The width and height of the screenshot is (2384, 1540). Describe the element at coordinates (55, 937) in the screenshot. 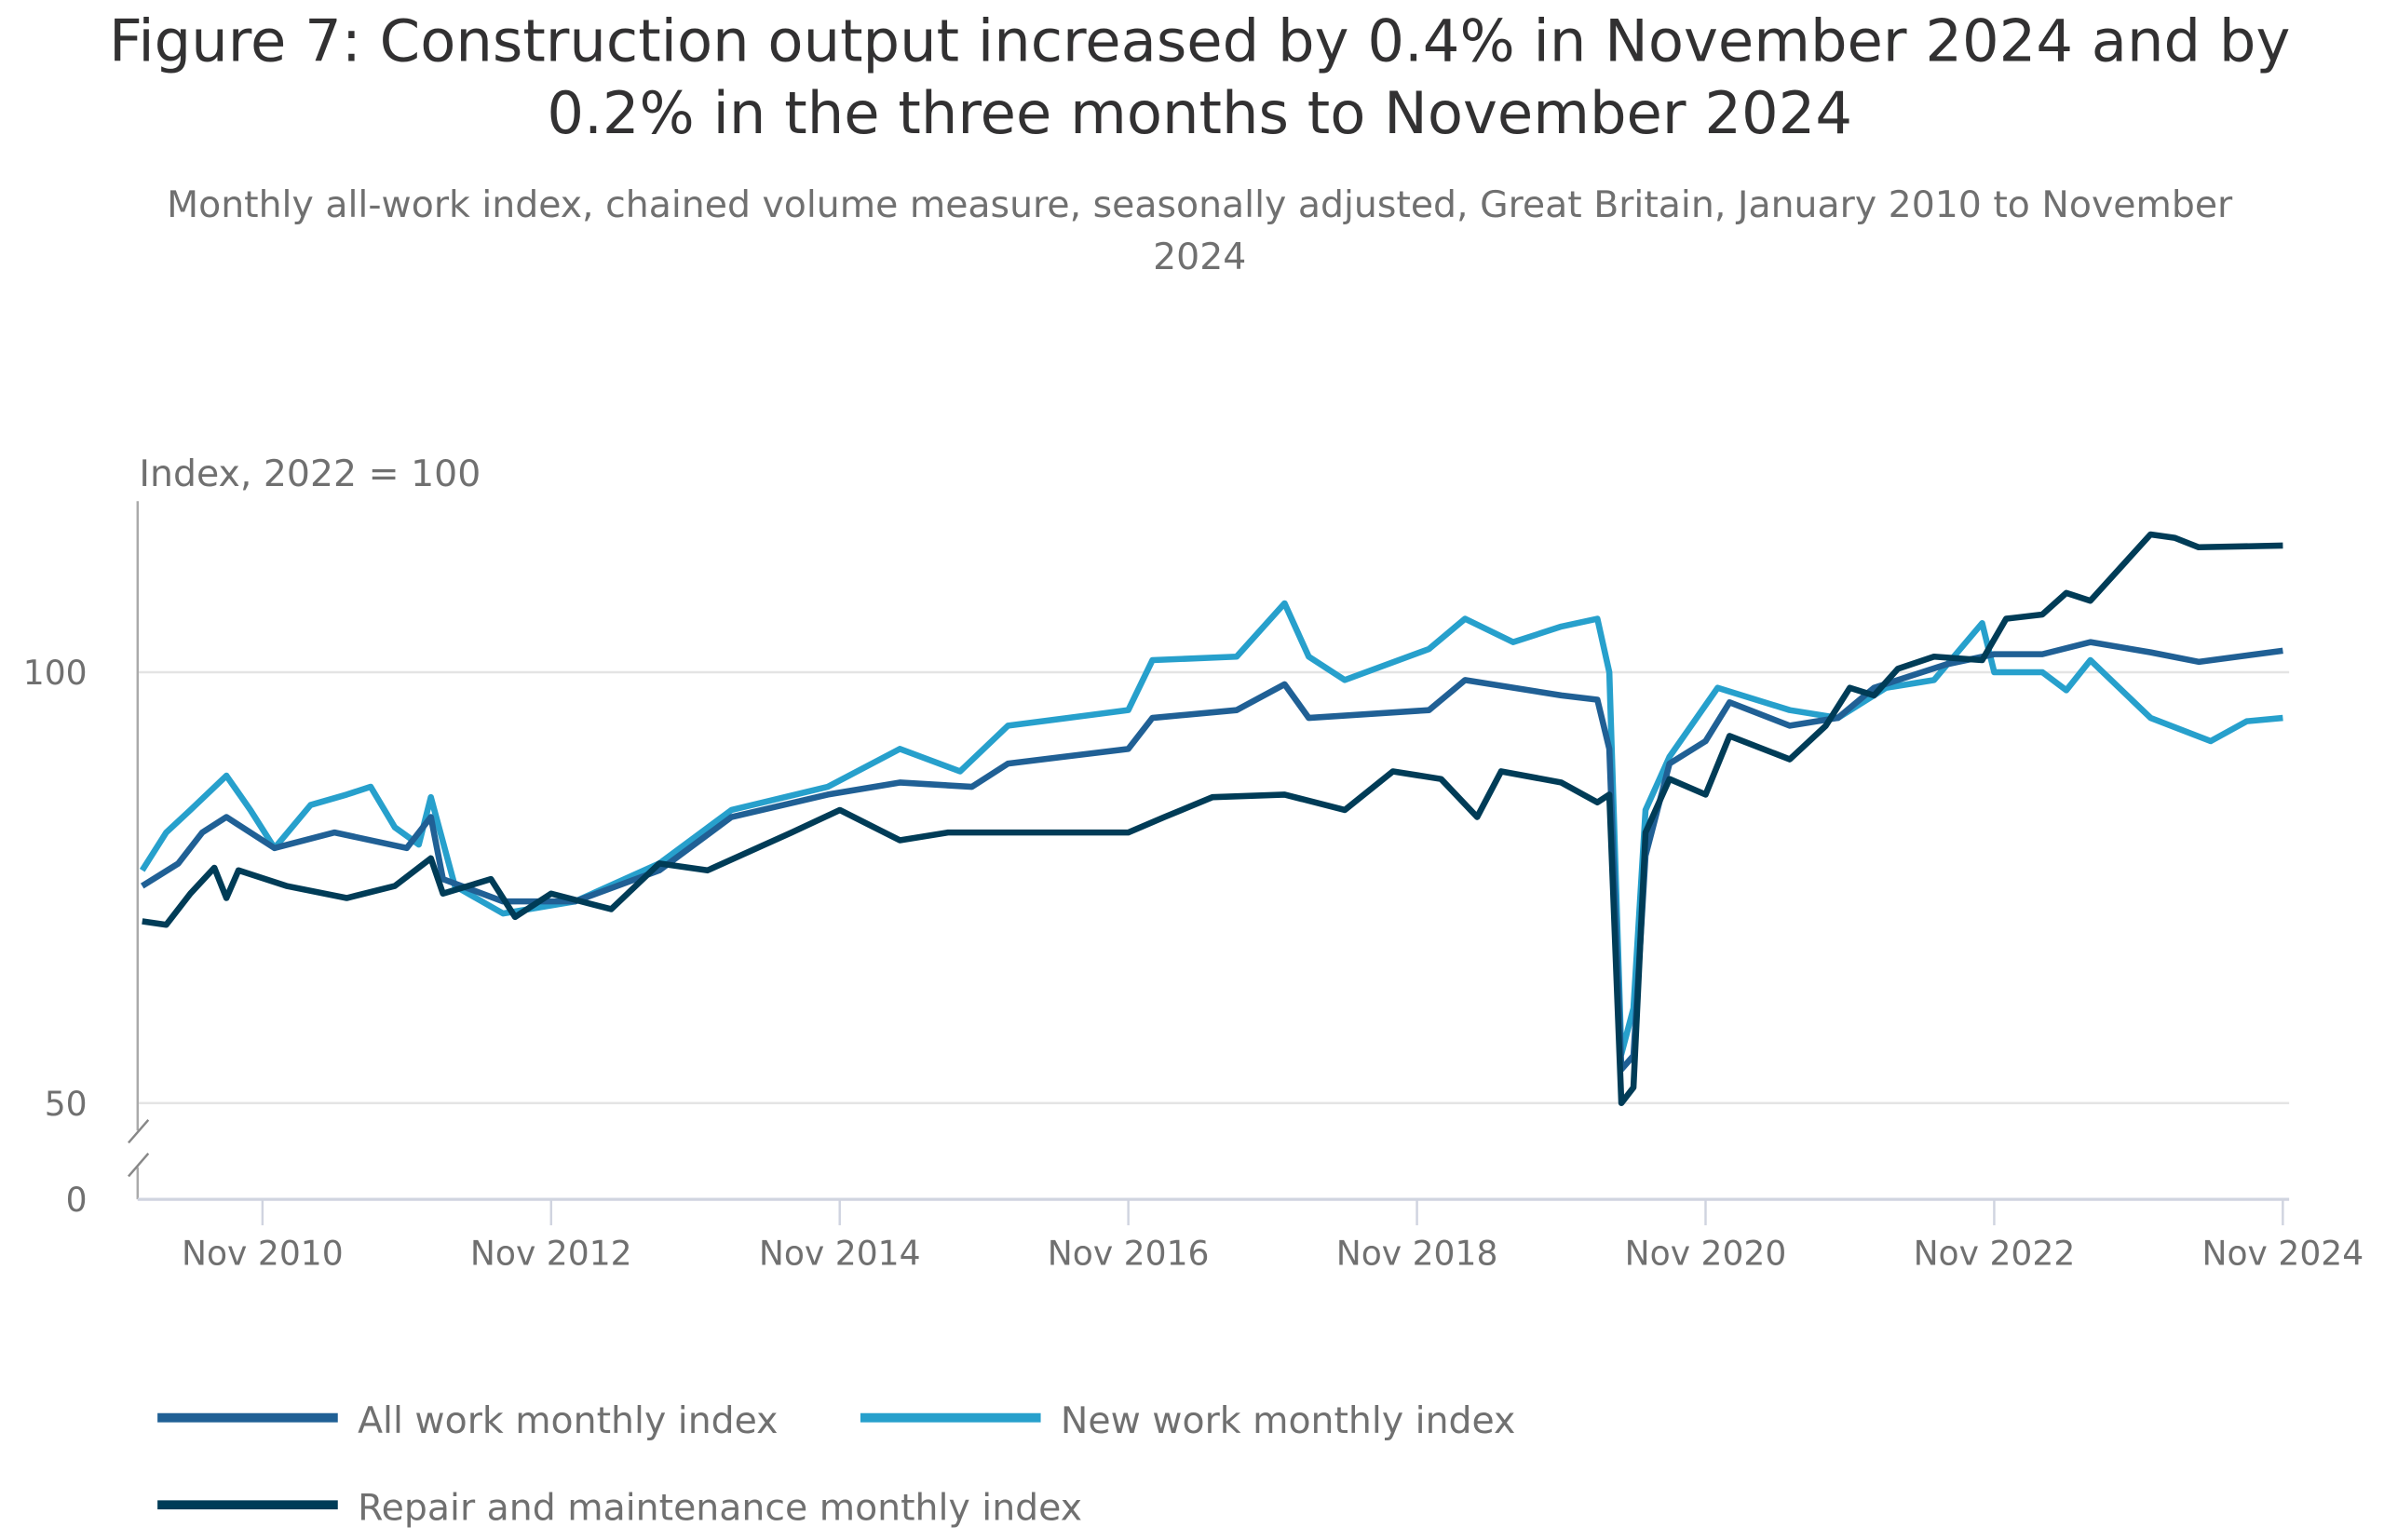

I see `y-tick-labels: 0 50 100` at that location.